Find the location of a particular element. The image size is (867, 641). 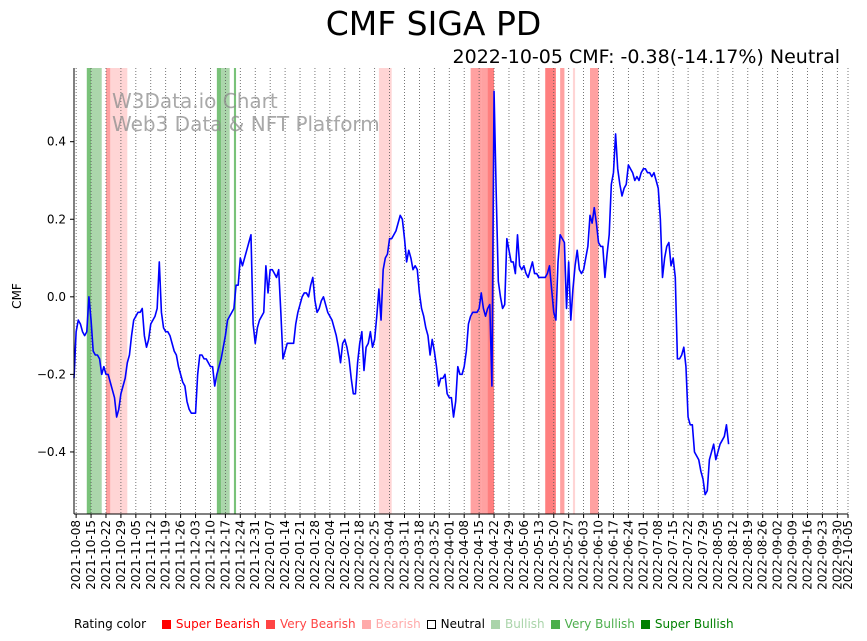

x-tick-label: 2022-04-15 is located at coordinates (479, 555).